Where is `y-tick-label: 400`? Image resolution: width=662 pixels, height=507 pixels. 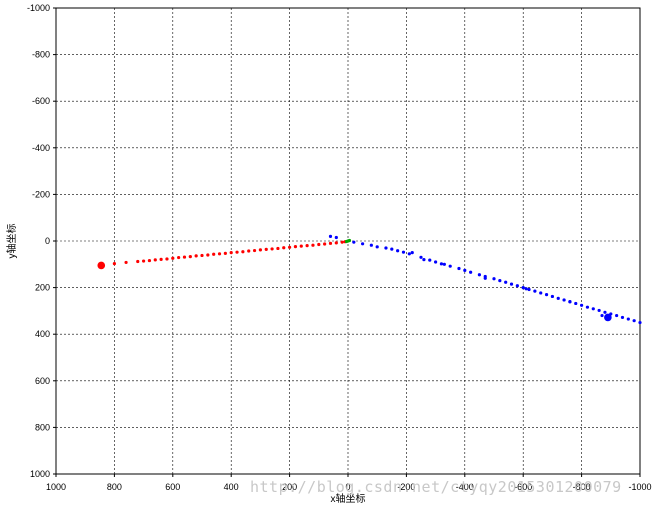 y-tick-label: 400 is located at coordinates (42, 334).